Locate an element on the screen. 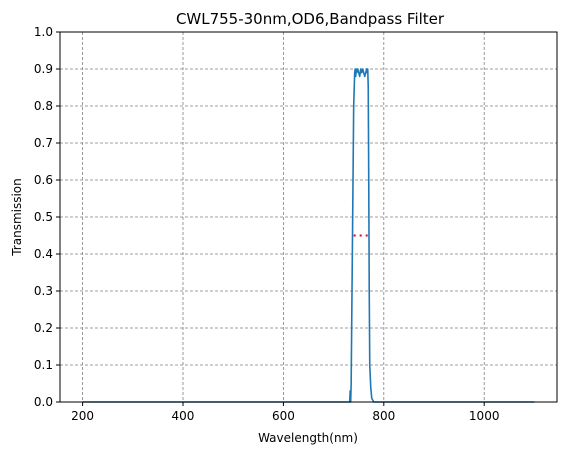 Image resolution: width=567 pixels, height=455 pixels. y-tick-label: 0.2 is located at coordinates (43, 328).